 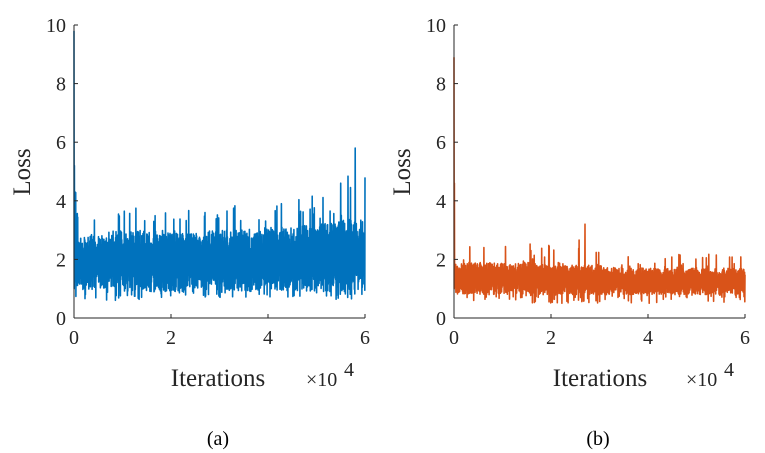 What do you see at coordinates (218, 439) in the screenshot?
I see `panel-caption-a: (a)` at bounding box center [218, 439].